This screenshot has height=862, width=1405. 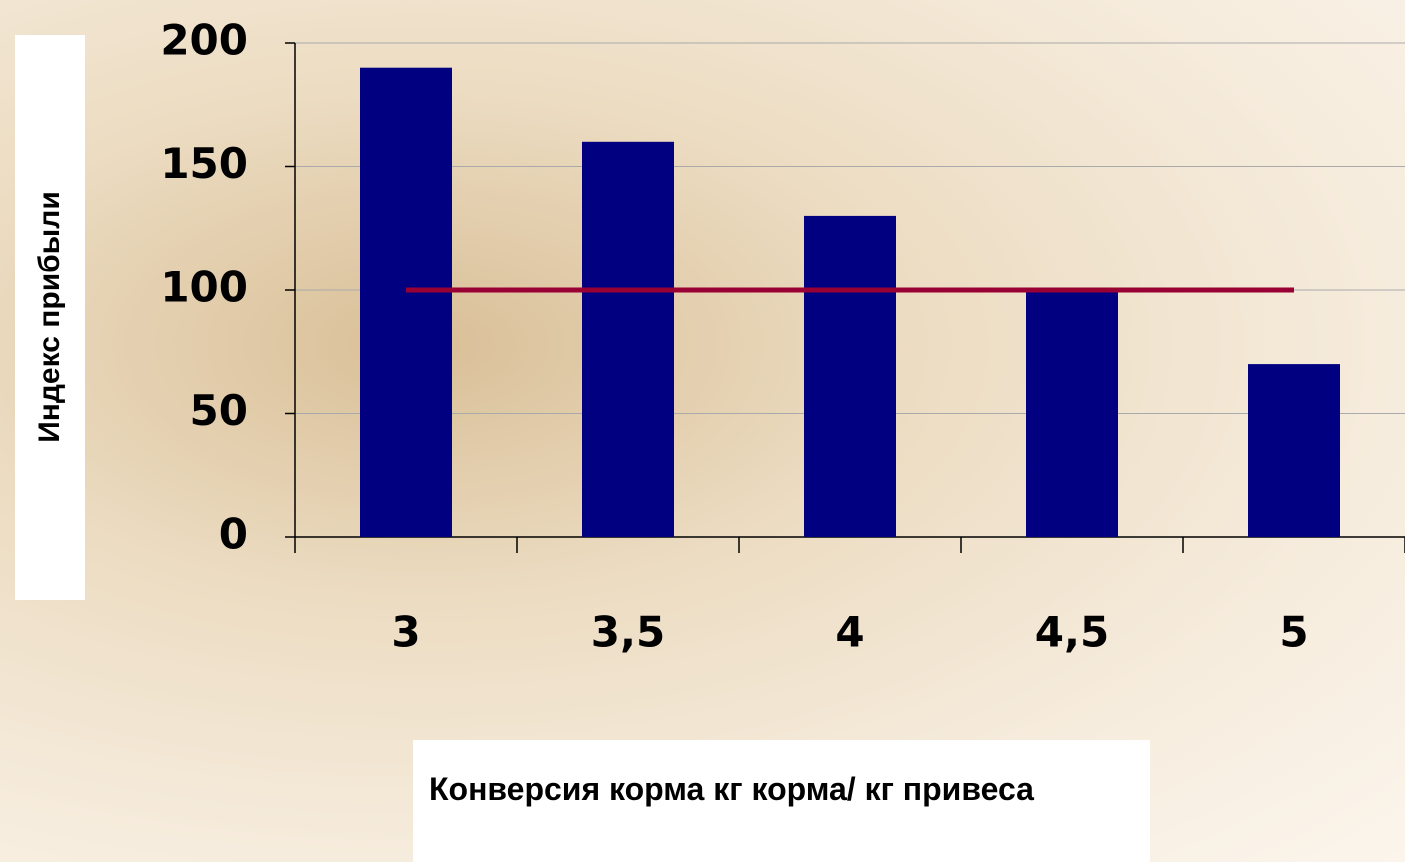 I want to click on x-tick-label: 5, so click(x=1293, y=632).